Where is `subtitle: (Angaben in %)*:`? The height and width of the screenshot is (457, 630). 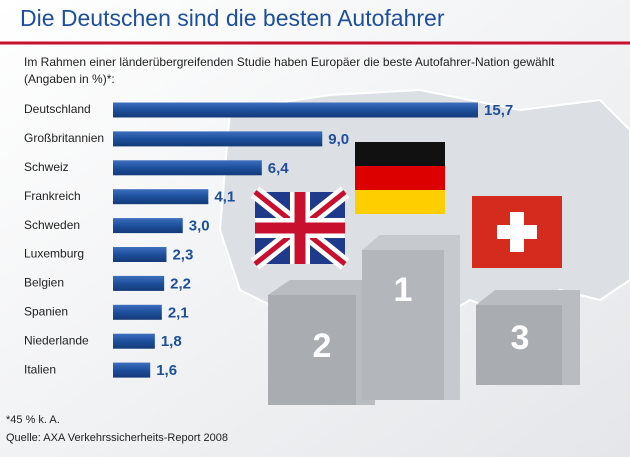
subtitle: (Angaben in %)*: is located at coordinates (69, 79).